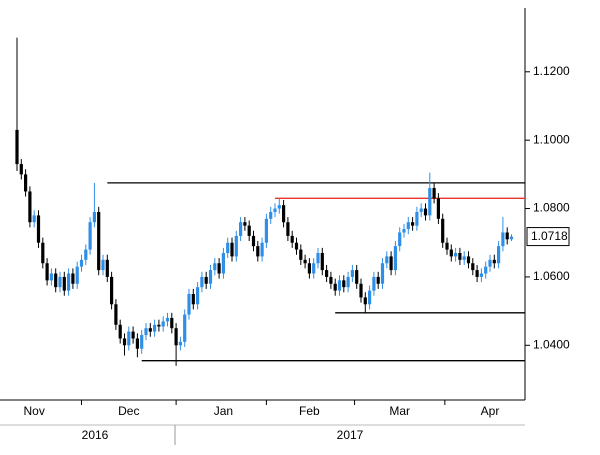 The image size is (600, 455). I want to click on last-price-label: 1.0718, so click(549, 236).